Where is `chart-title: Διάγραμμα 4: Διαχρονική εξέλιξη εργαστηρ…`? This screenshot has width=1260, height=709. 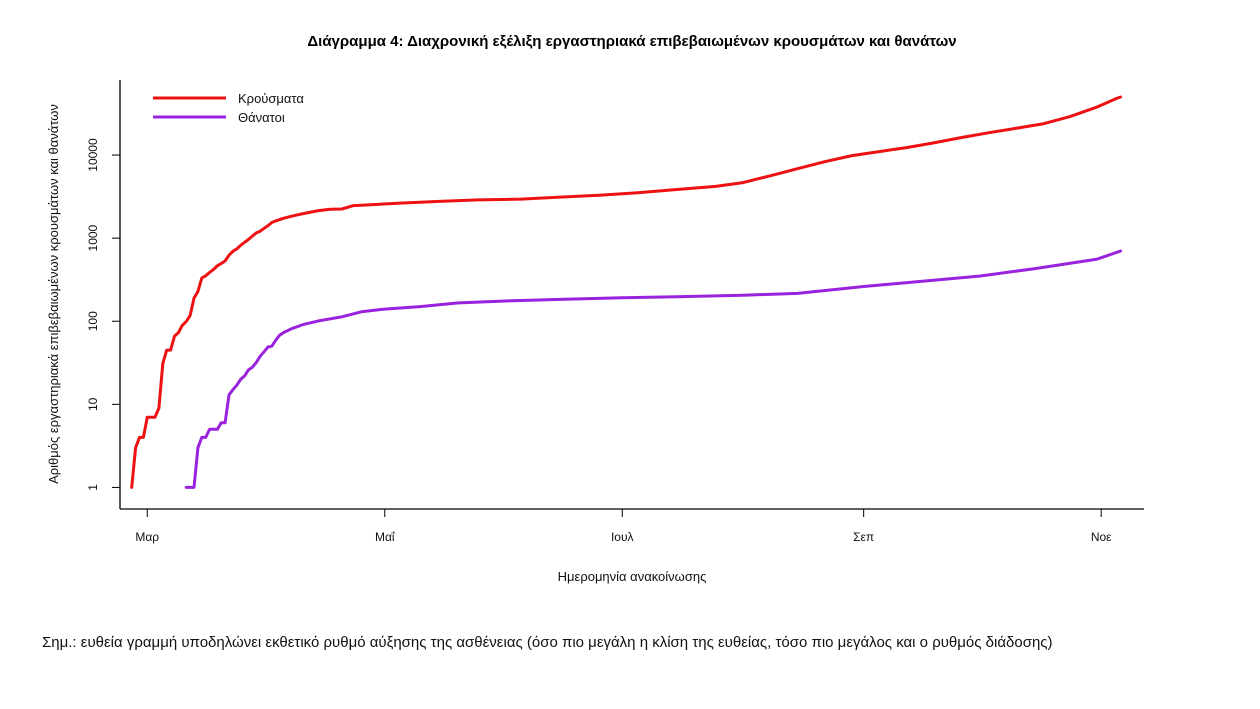
chart-title: Διάγραμμα 4: Διαχρονική εξέλιξη εργαστηρ… is located at coordinates (631, 41).